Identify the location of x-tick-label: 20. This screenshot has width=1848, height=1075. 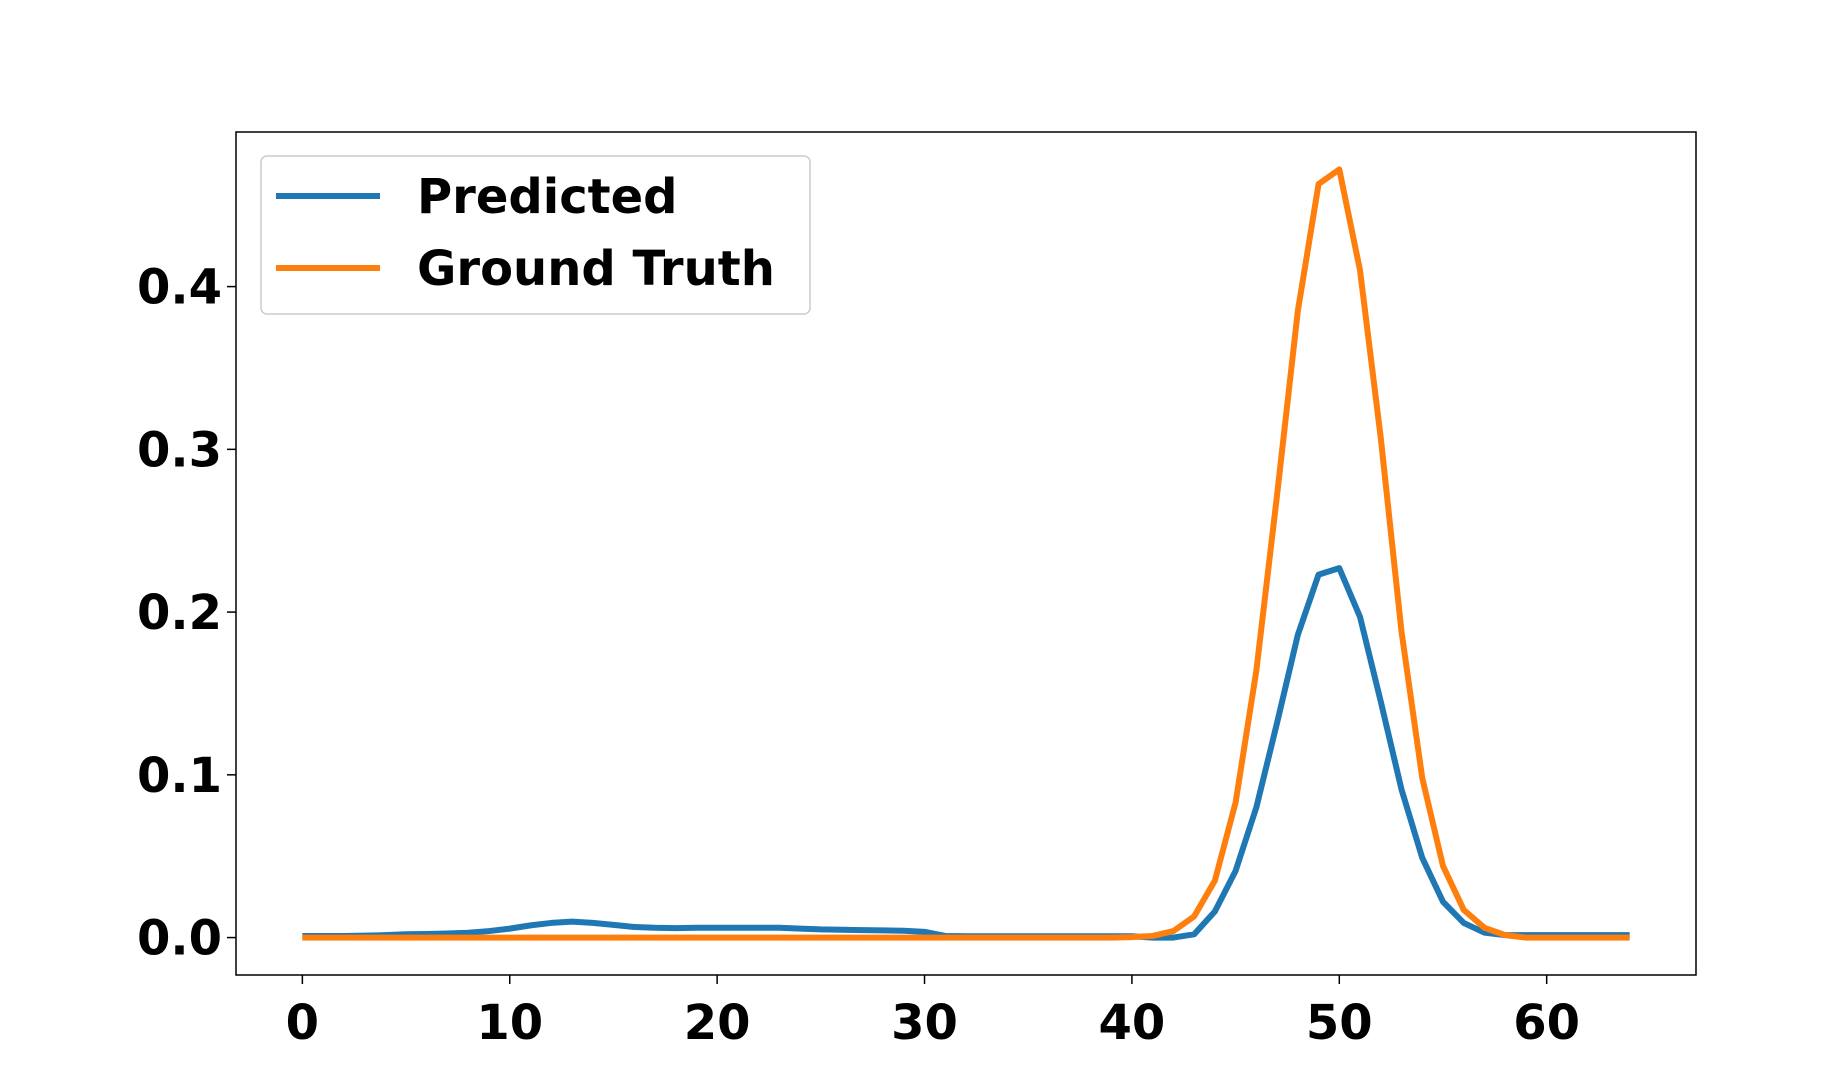
(717, 1023).